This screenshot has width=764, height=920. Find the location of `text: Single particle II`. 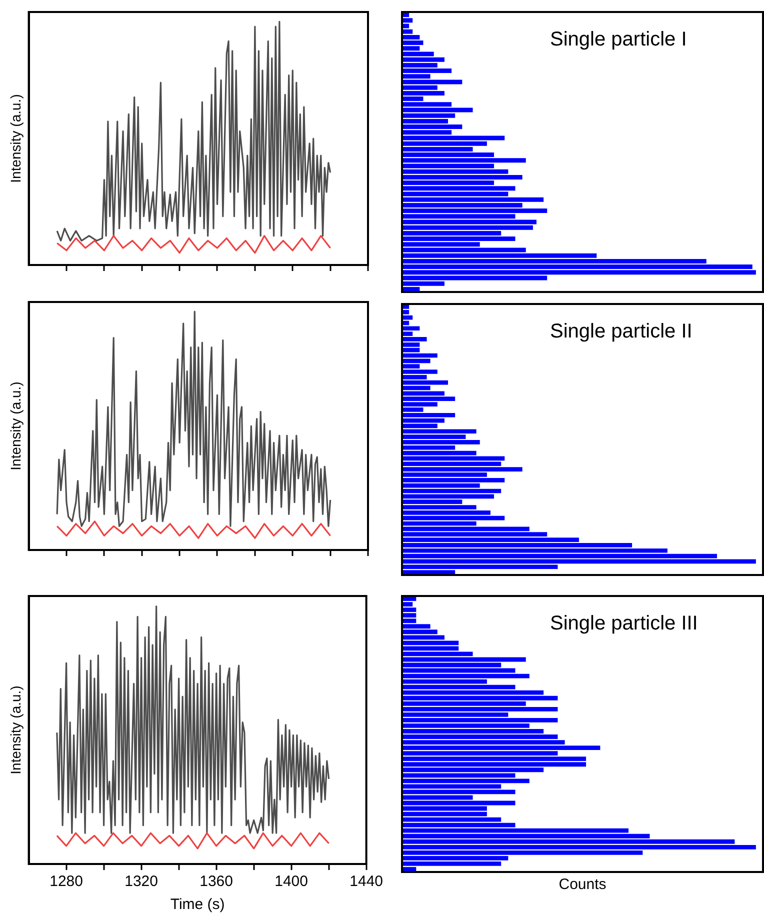

text: Single particle II is located at coordinates (621, 331).